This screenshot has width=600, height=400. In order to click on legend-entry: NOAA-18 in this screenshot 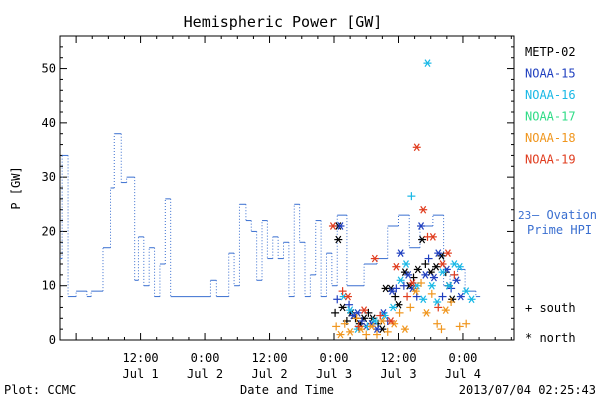, I will do `click(550, 138)`.